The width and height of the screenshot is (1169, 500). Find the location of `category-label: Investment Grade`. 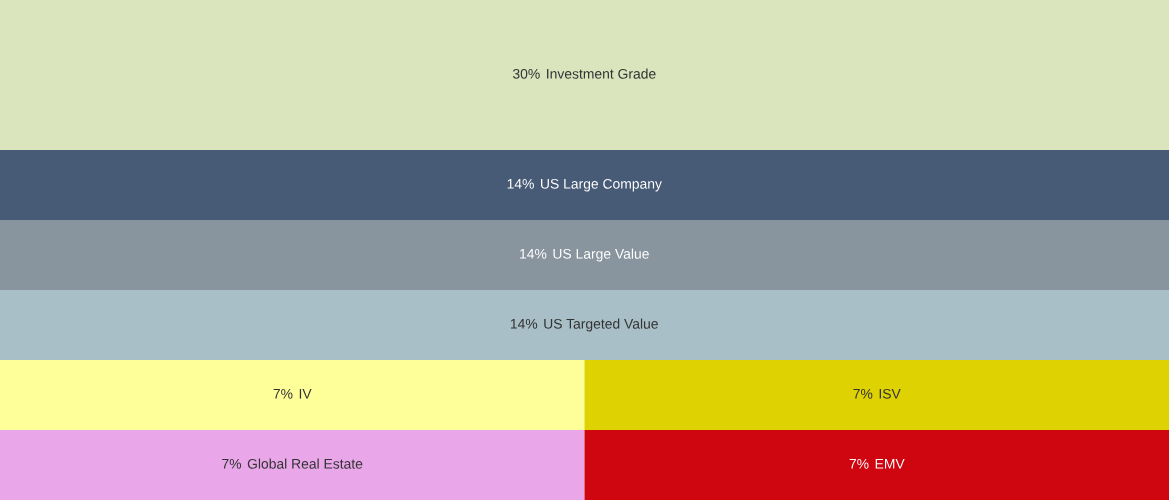

category-label: Investment Grade is located at coordinates (601, 73).